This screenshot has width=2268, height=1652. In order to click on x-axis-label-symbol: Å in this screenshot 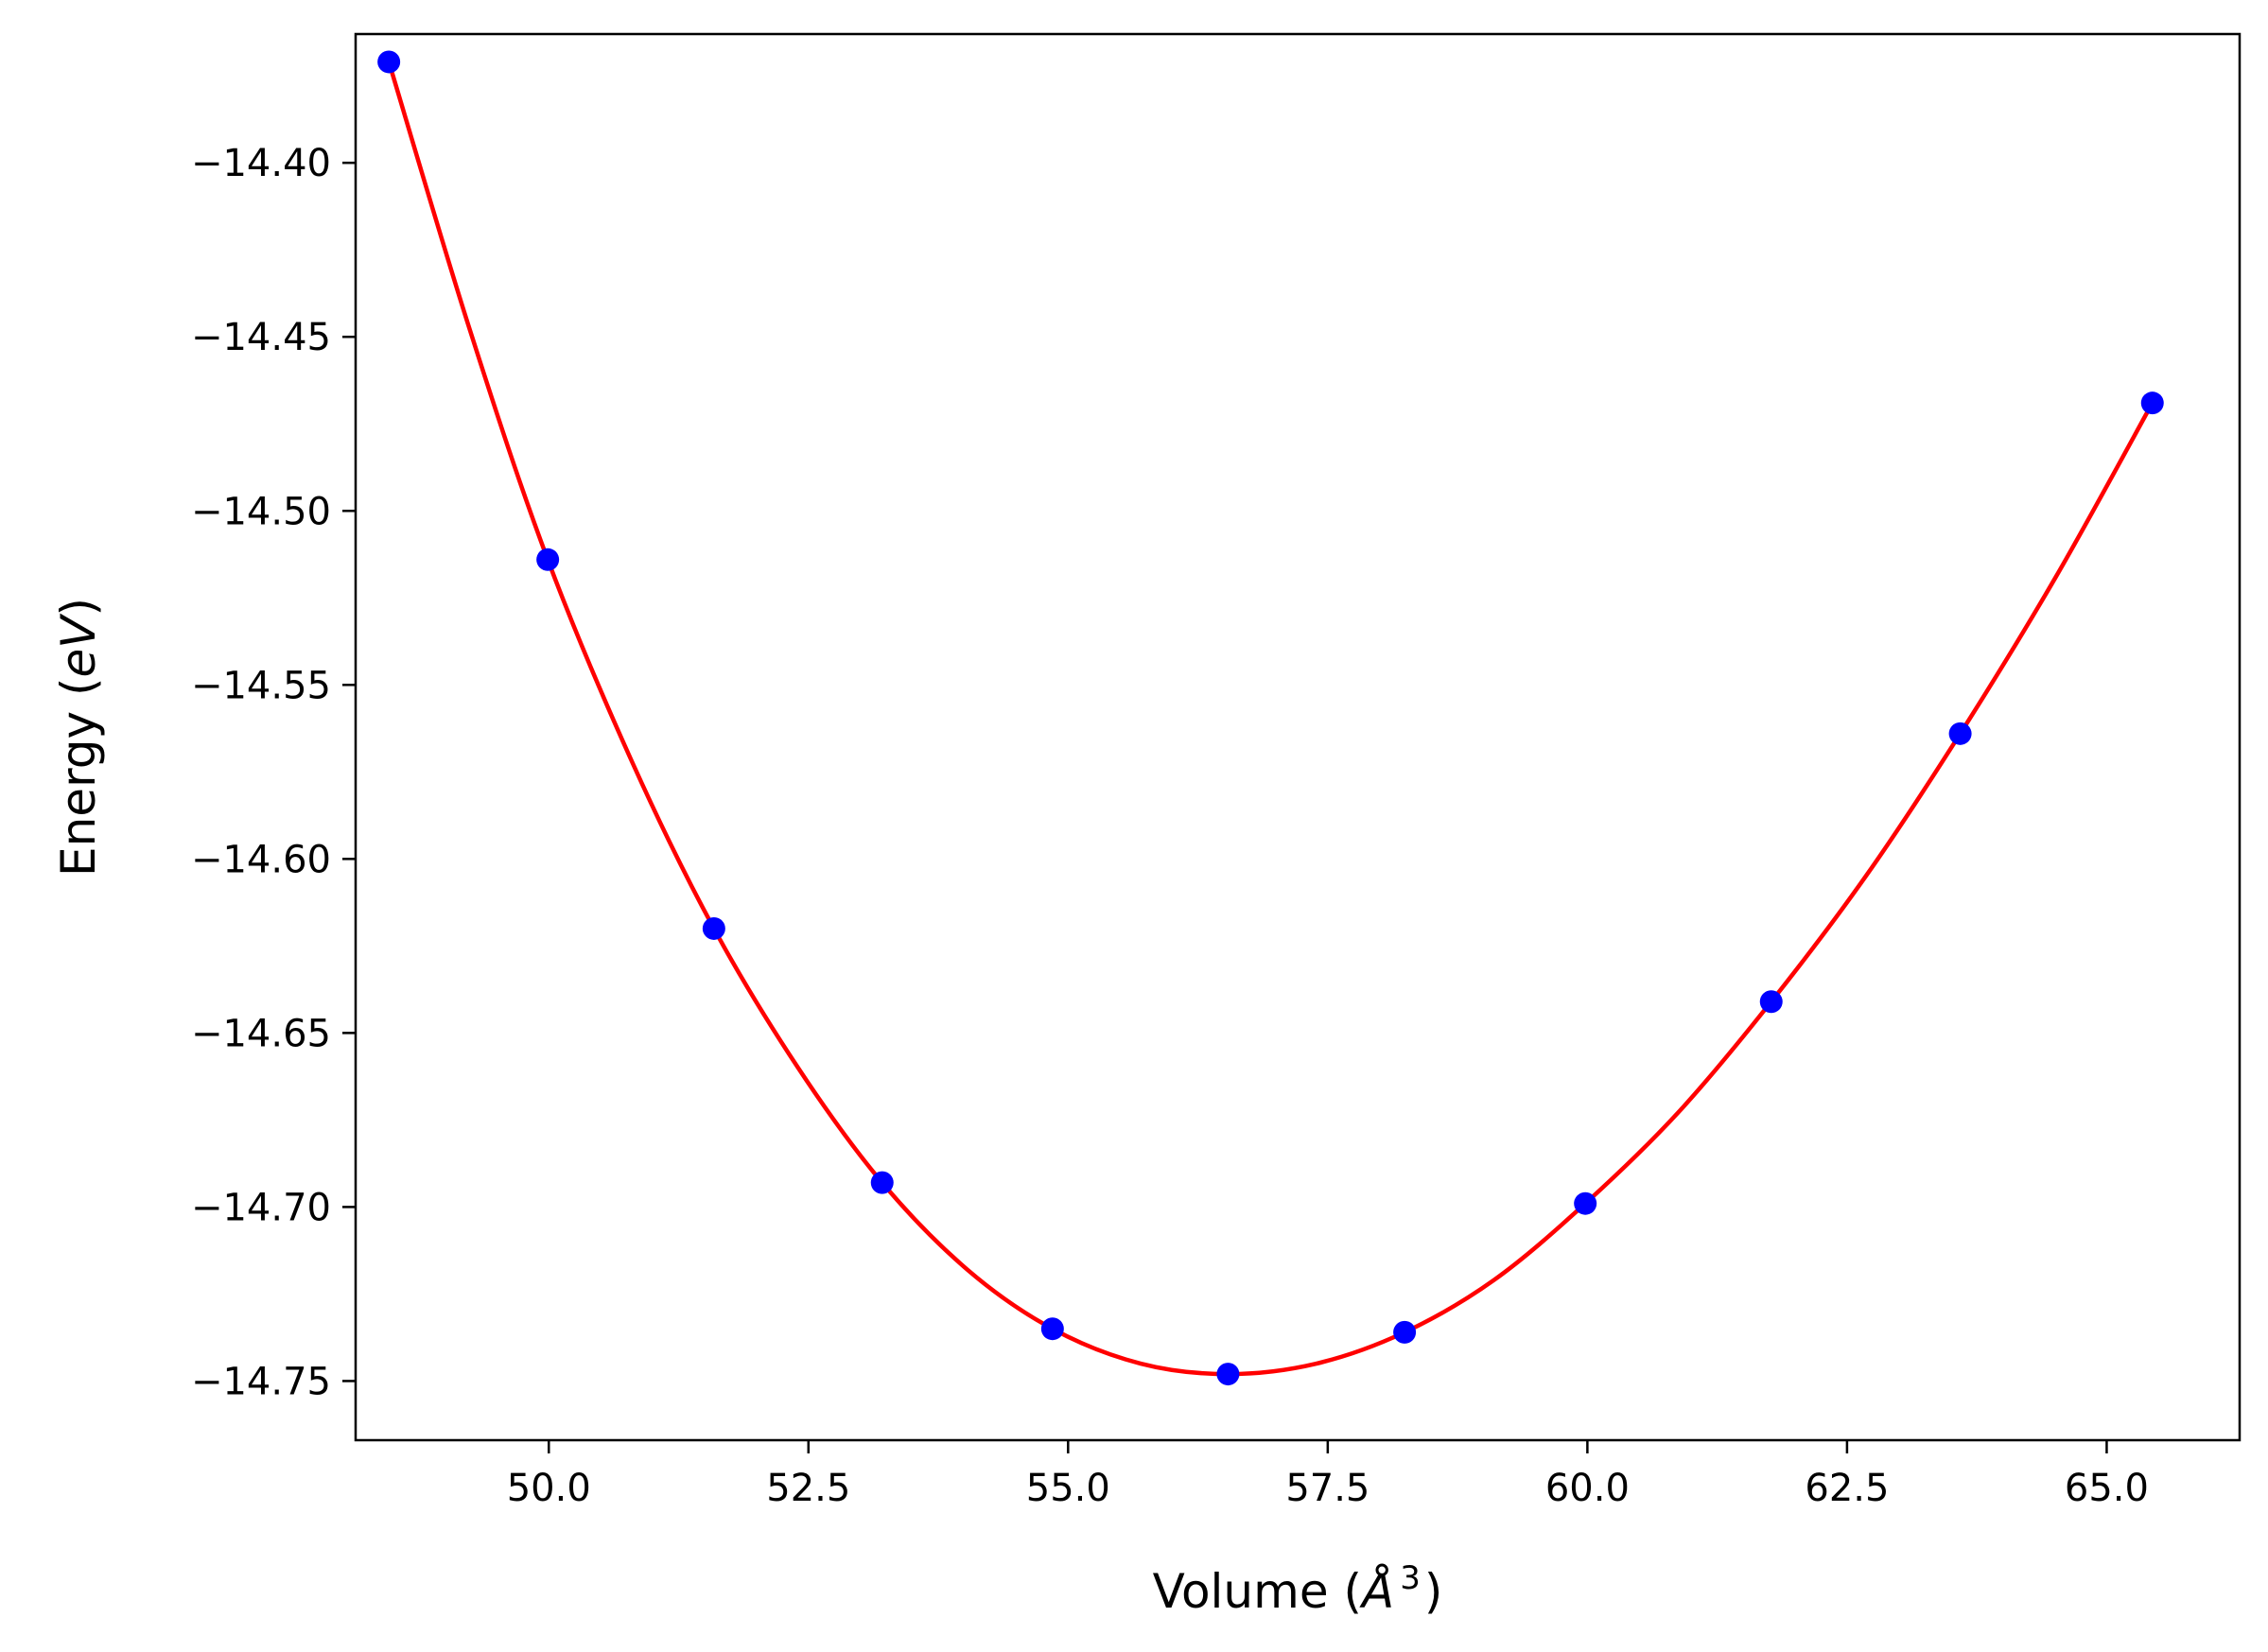, I will do `click(1376, 1591)`.